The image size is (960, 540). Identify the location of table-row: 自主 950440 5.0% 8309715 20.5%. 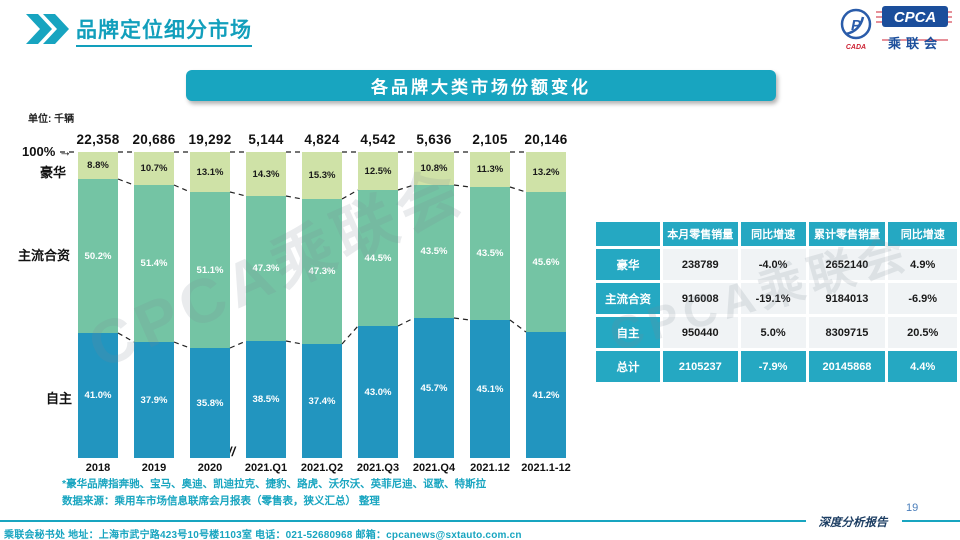
(776, 332).